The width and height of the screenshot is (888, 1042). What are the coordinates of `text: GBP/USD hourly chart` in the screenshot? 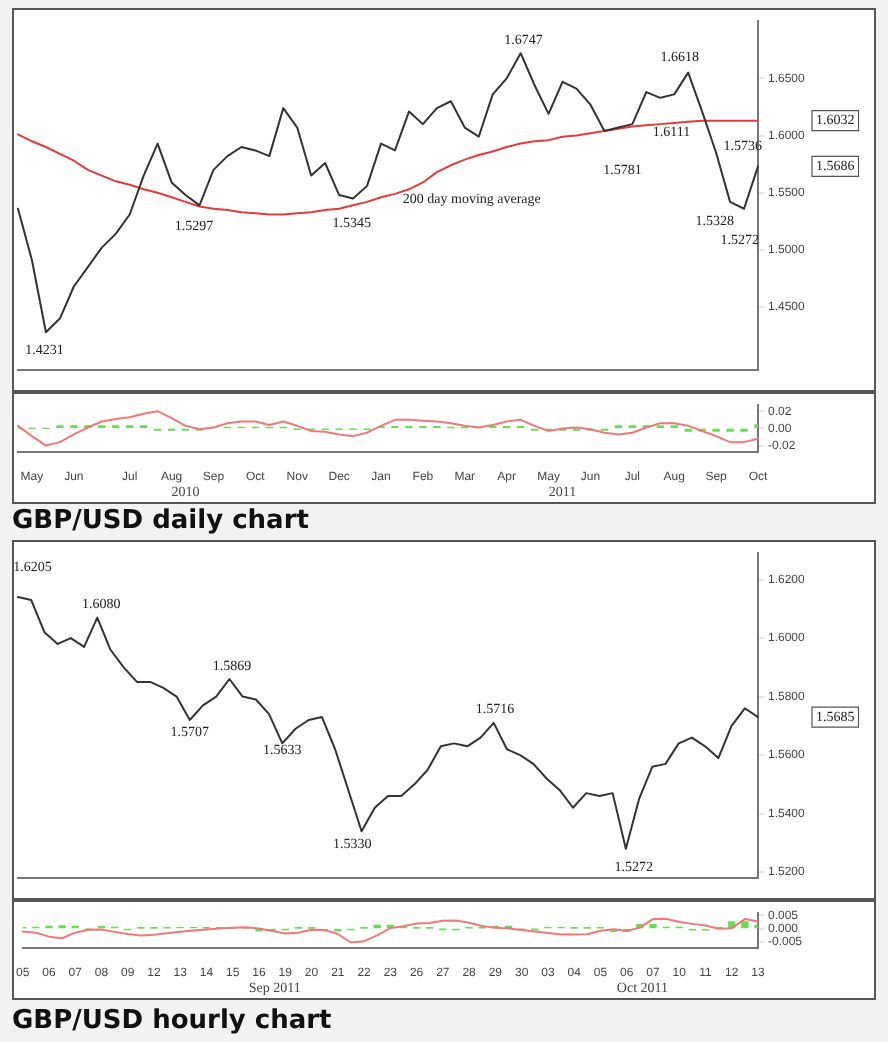 It's located at (172, 1021).